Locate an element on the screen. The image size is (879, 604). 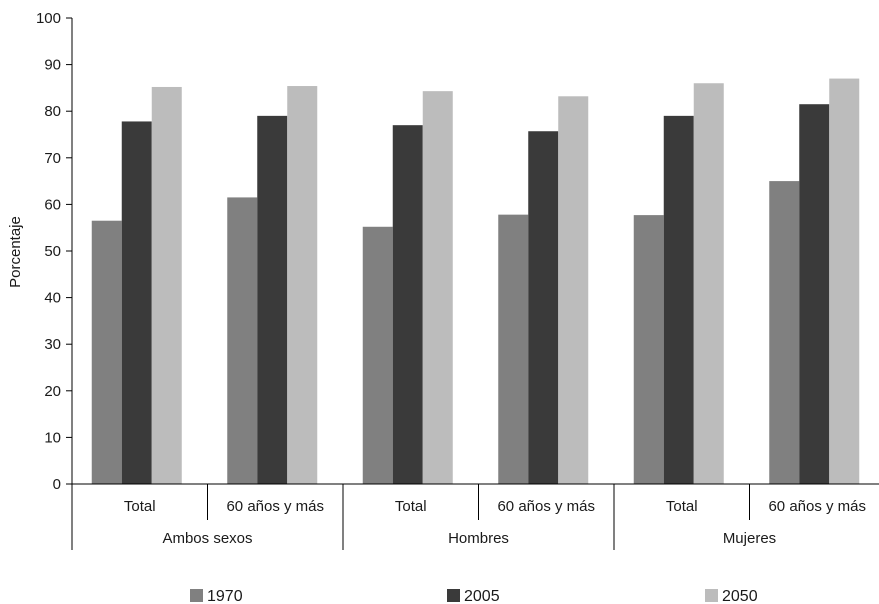
y-axis-title: Porcentaje is located at coordinates (15, 252).